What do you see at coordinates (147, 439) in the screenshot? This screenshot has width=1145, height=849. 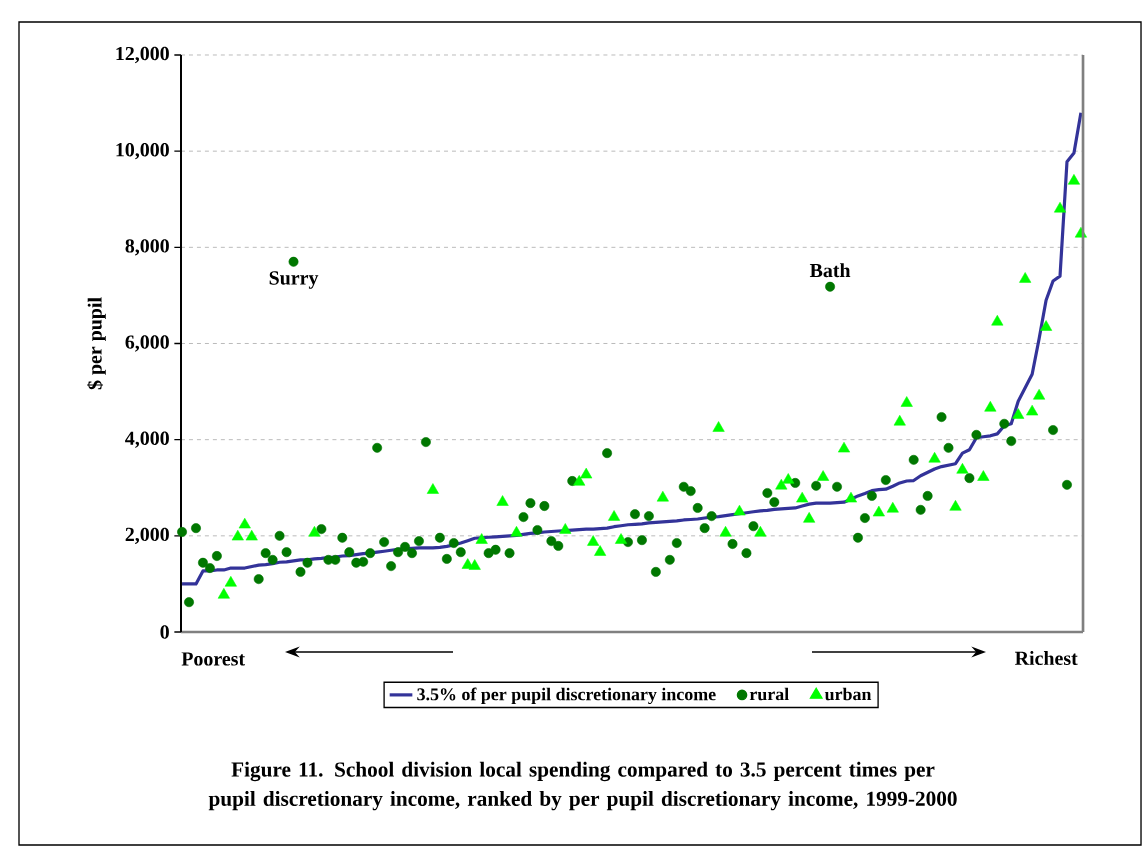 I see `y-tick-label: 4,000` at bounding box center [147, 439].